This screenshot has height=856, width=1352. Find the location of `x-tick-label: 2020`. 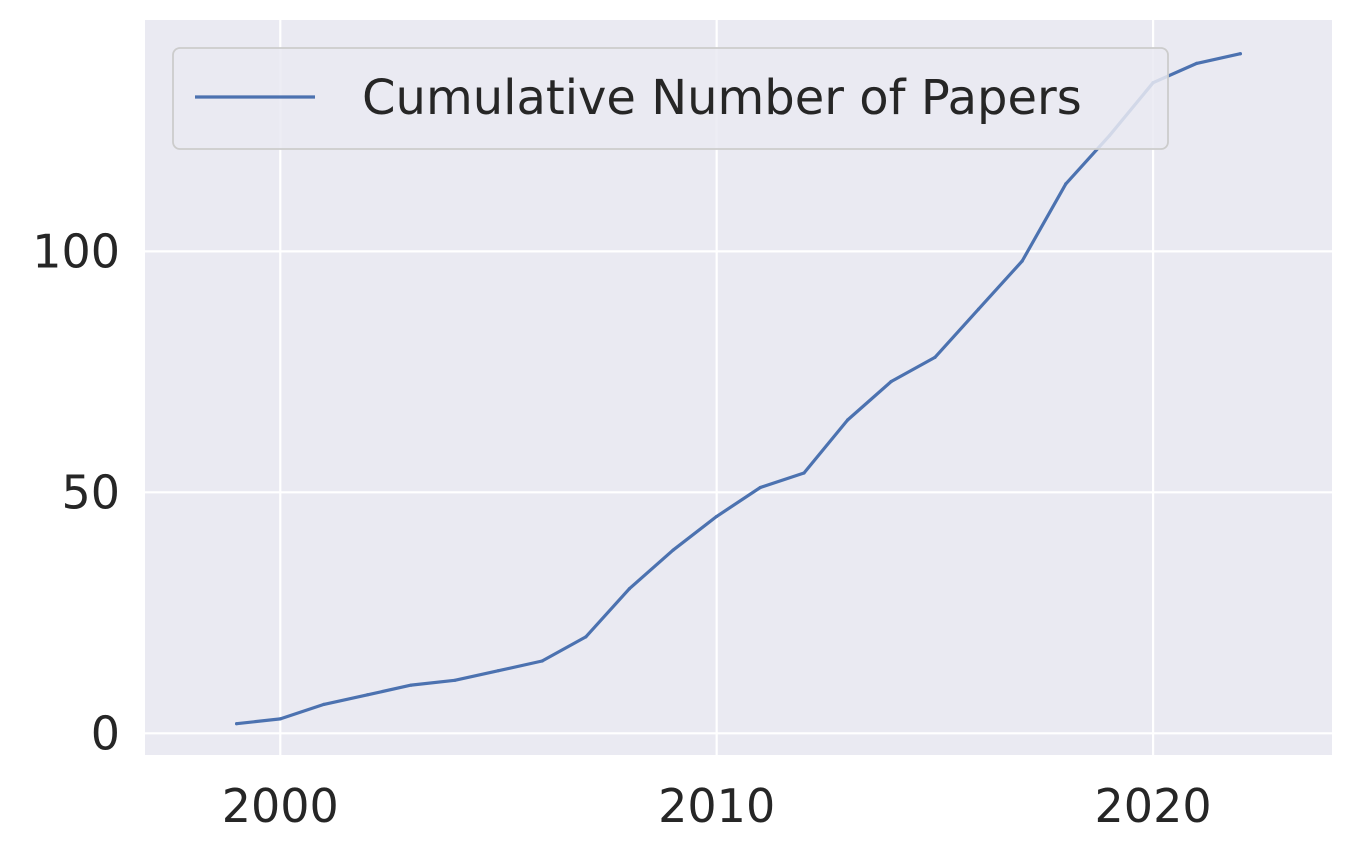

x-tick-label: 2020 is located at coordinates (1153, 806).